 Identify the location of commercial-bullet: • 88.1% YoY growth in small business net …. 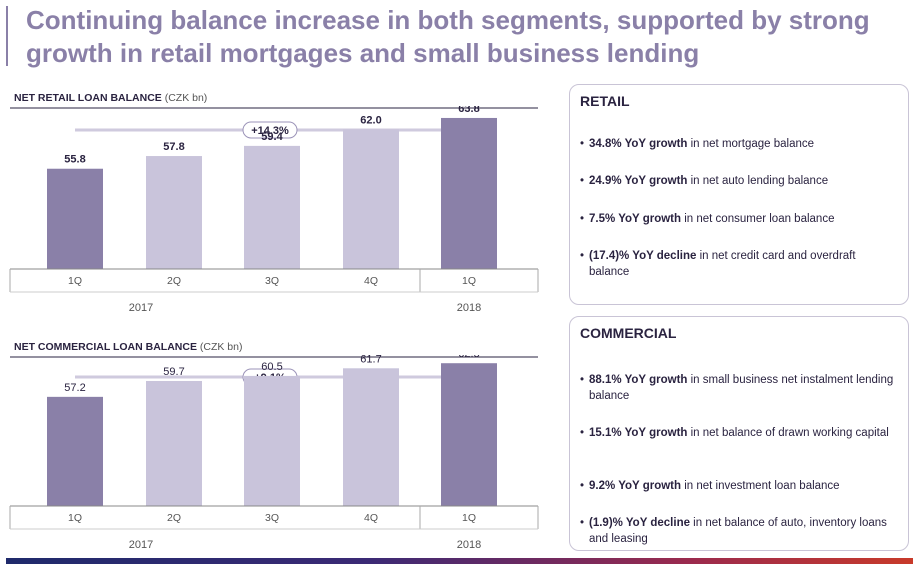
(737, 388).